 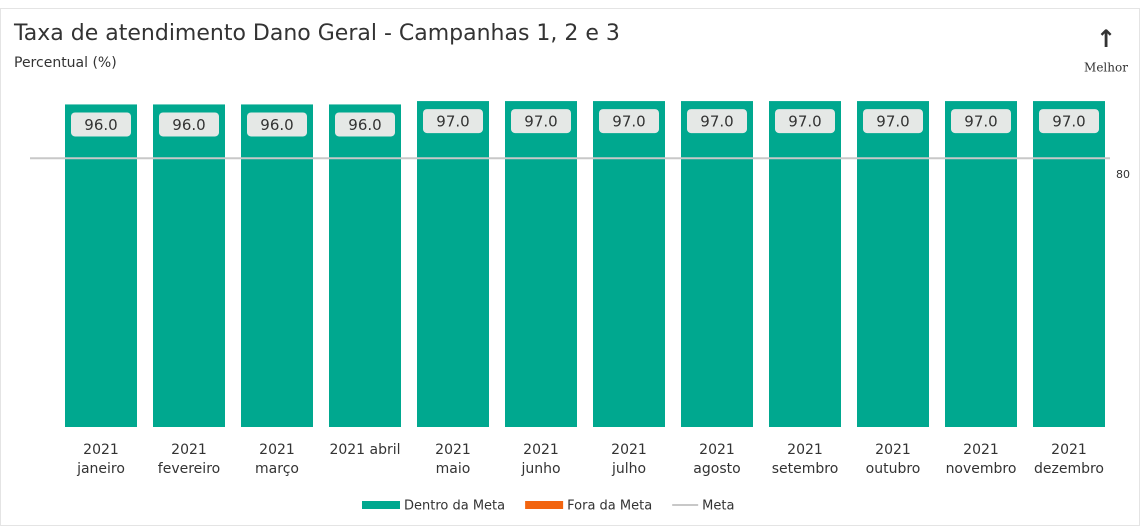 What do you see at coordinates (1106, 39) in the screenshot?
I see `better-arrow: ↑` at bounding box center [1106, 39].